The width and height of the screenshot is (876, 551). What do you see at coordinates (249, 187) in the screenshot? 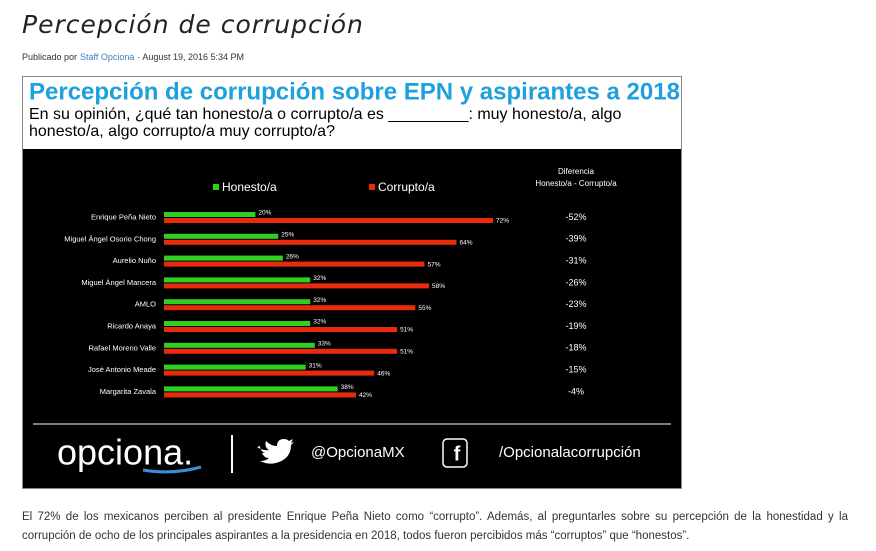
I see `legend-label: Honesto/a` at bounding box center [249, 187].